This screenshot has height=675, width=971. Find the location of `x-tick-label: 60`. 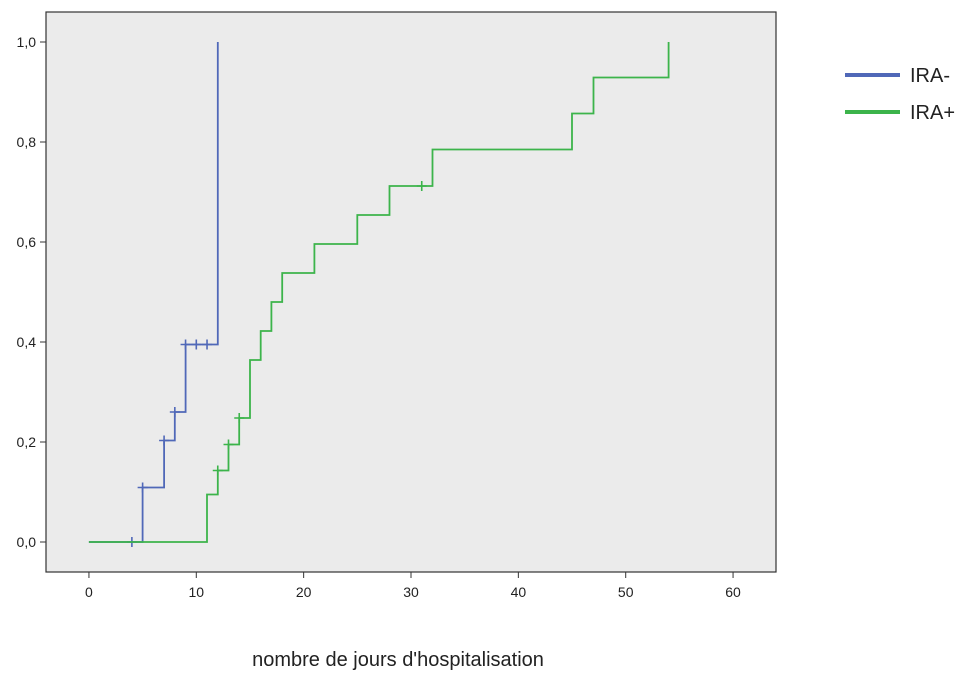

x-tick-label: 60 is located at coordinates (733, 592).